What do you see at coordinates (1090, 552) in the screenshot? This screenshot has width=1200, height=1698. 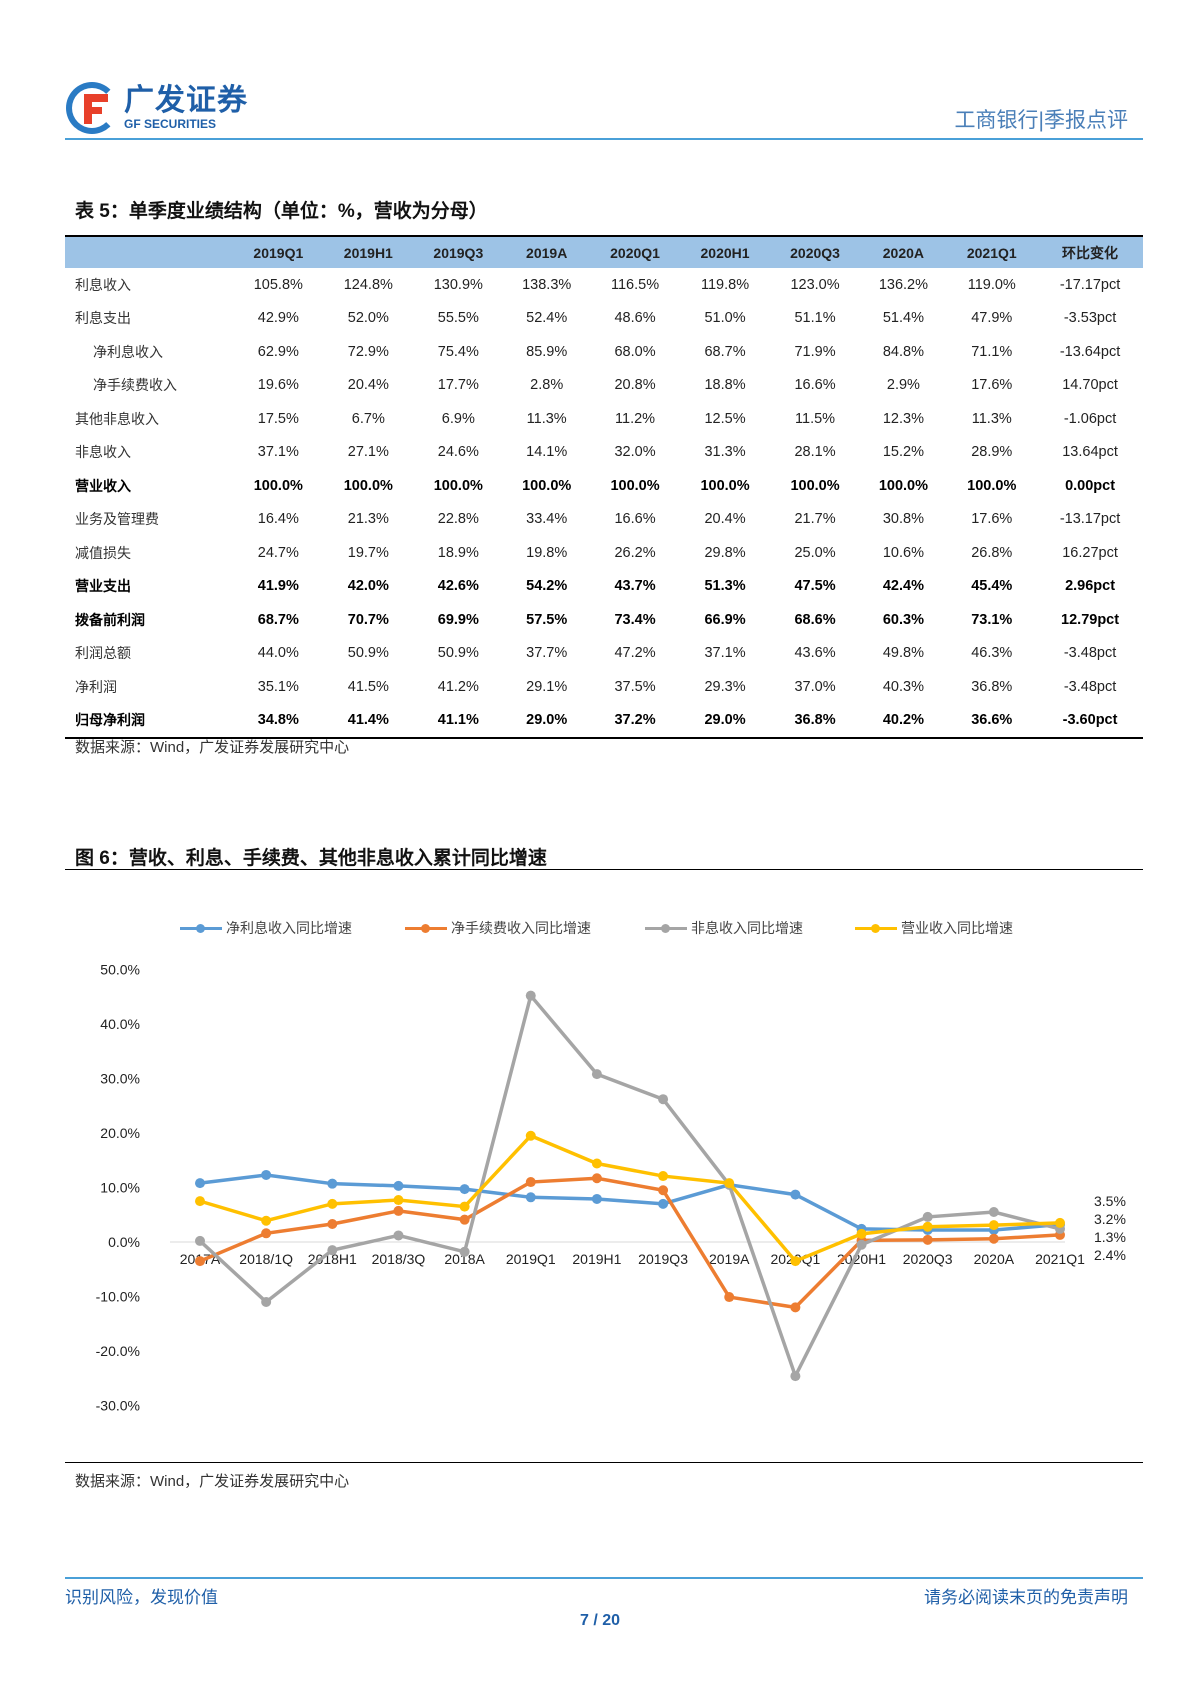 I see `table-cell: 16.27pct` at bounding box center [1090, 552].